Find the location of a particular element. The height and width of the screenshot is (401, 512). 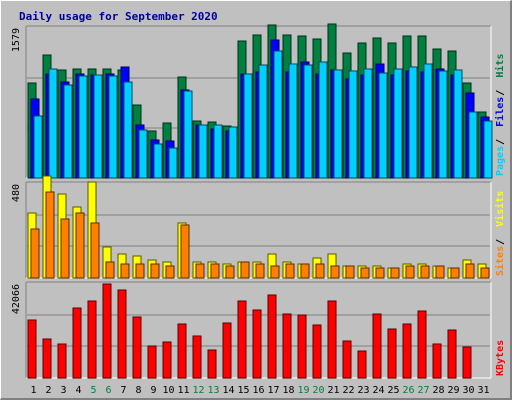

x-tick-label-day-15: 15 is located at coordinates (243, 390).